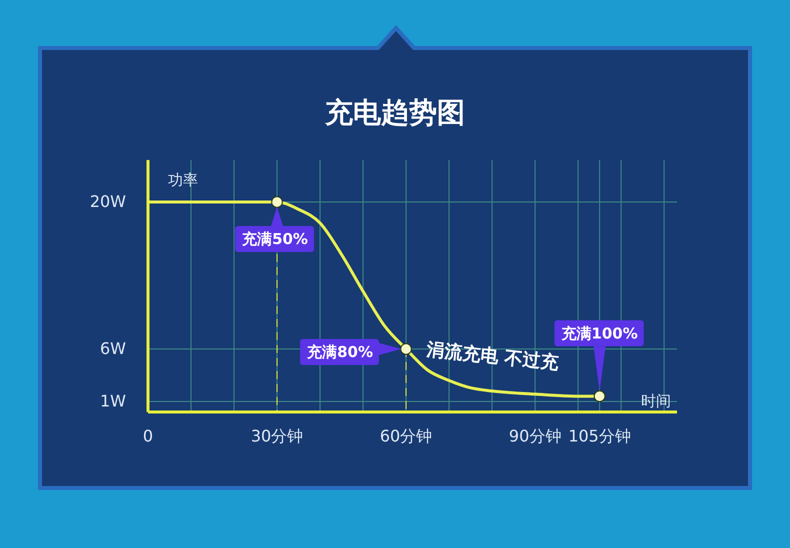  What do you see at coordinates (277, 436) in the screenshot?
I see `x-tick-label: 30分钟` at bounding box center [277, 436].